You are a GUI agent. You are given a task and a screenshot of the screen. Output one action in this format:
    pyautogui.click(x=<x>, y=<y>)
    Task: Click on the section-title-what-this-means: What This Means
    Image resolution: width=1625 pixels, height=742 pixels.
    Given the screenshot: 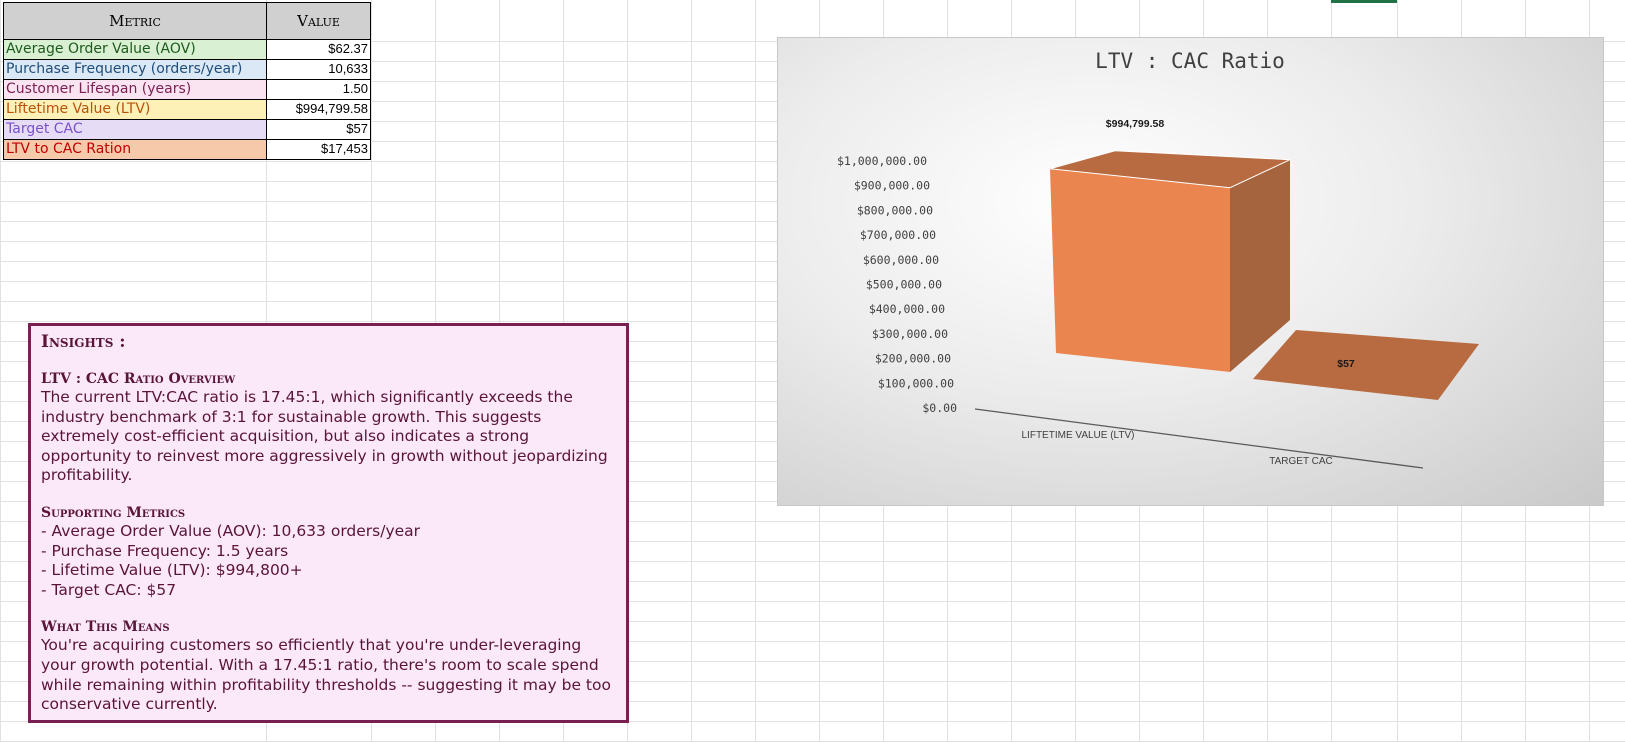 What is the action you would take?
    pyautogui.click(x=105, y=627)
    